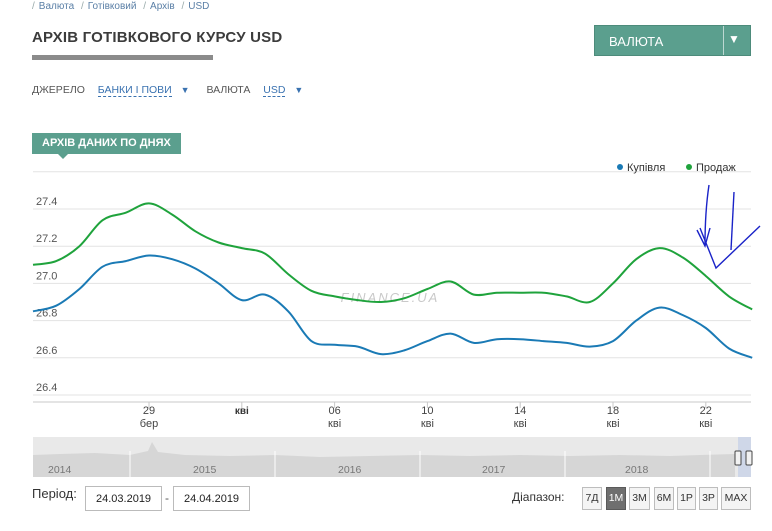  Describe the element at coordinates (134, 90) in the screenshot. I see `source-filter-select: БАНКИ І ПОВИ` at that location.